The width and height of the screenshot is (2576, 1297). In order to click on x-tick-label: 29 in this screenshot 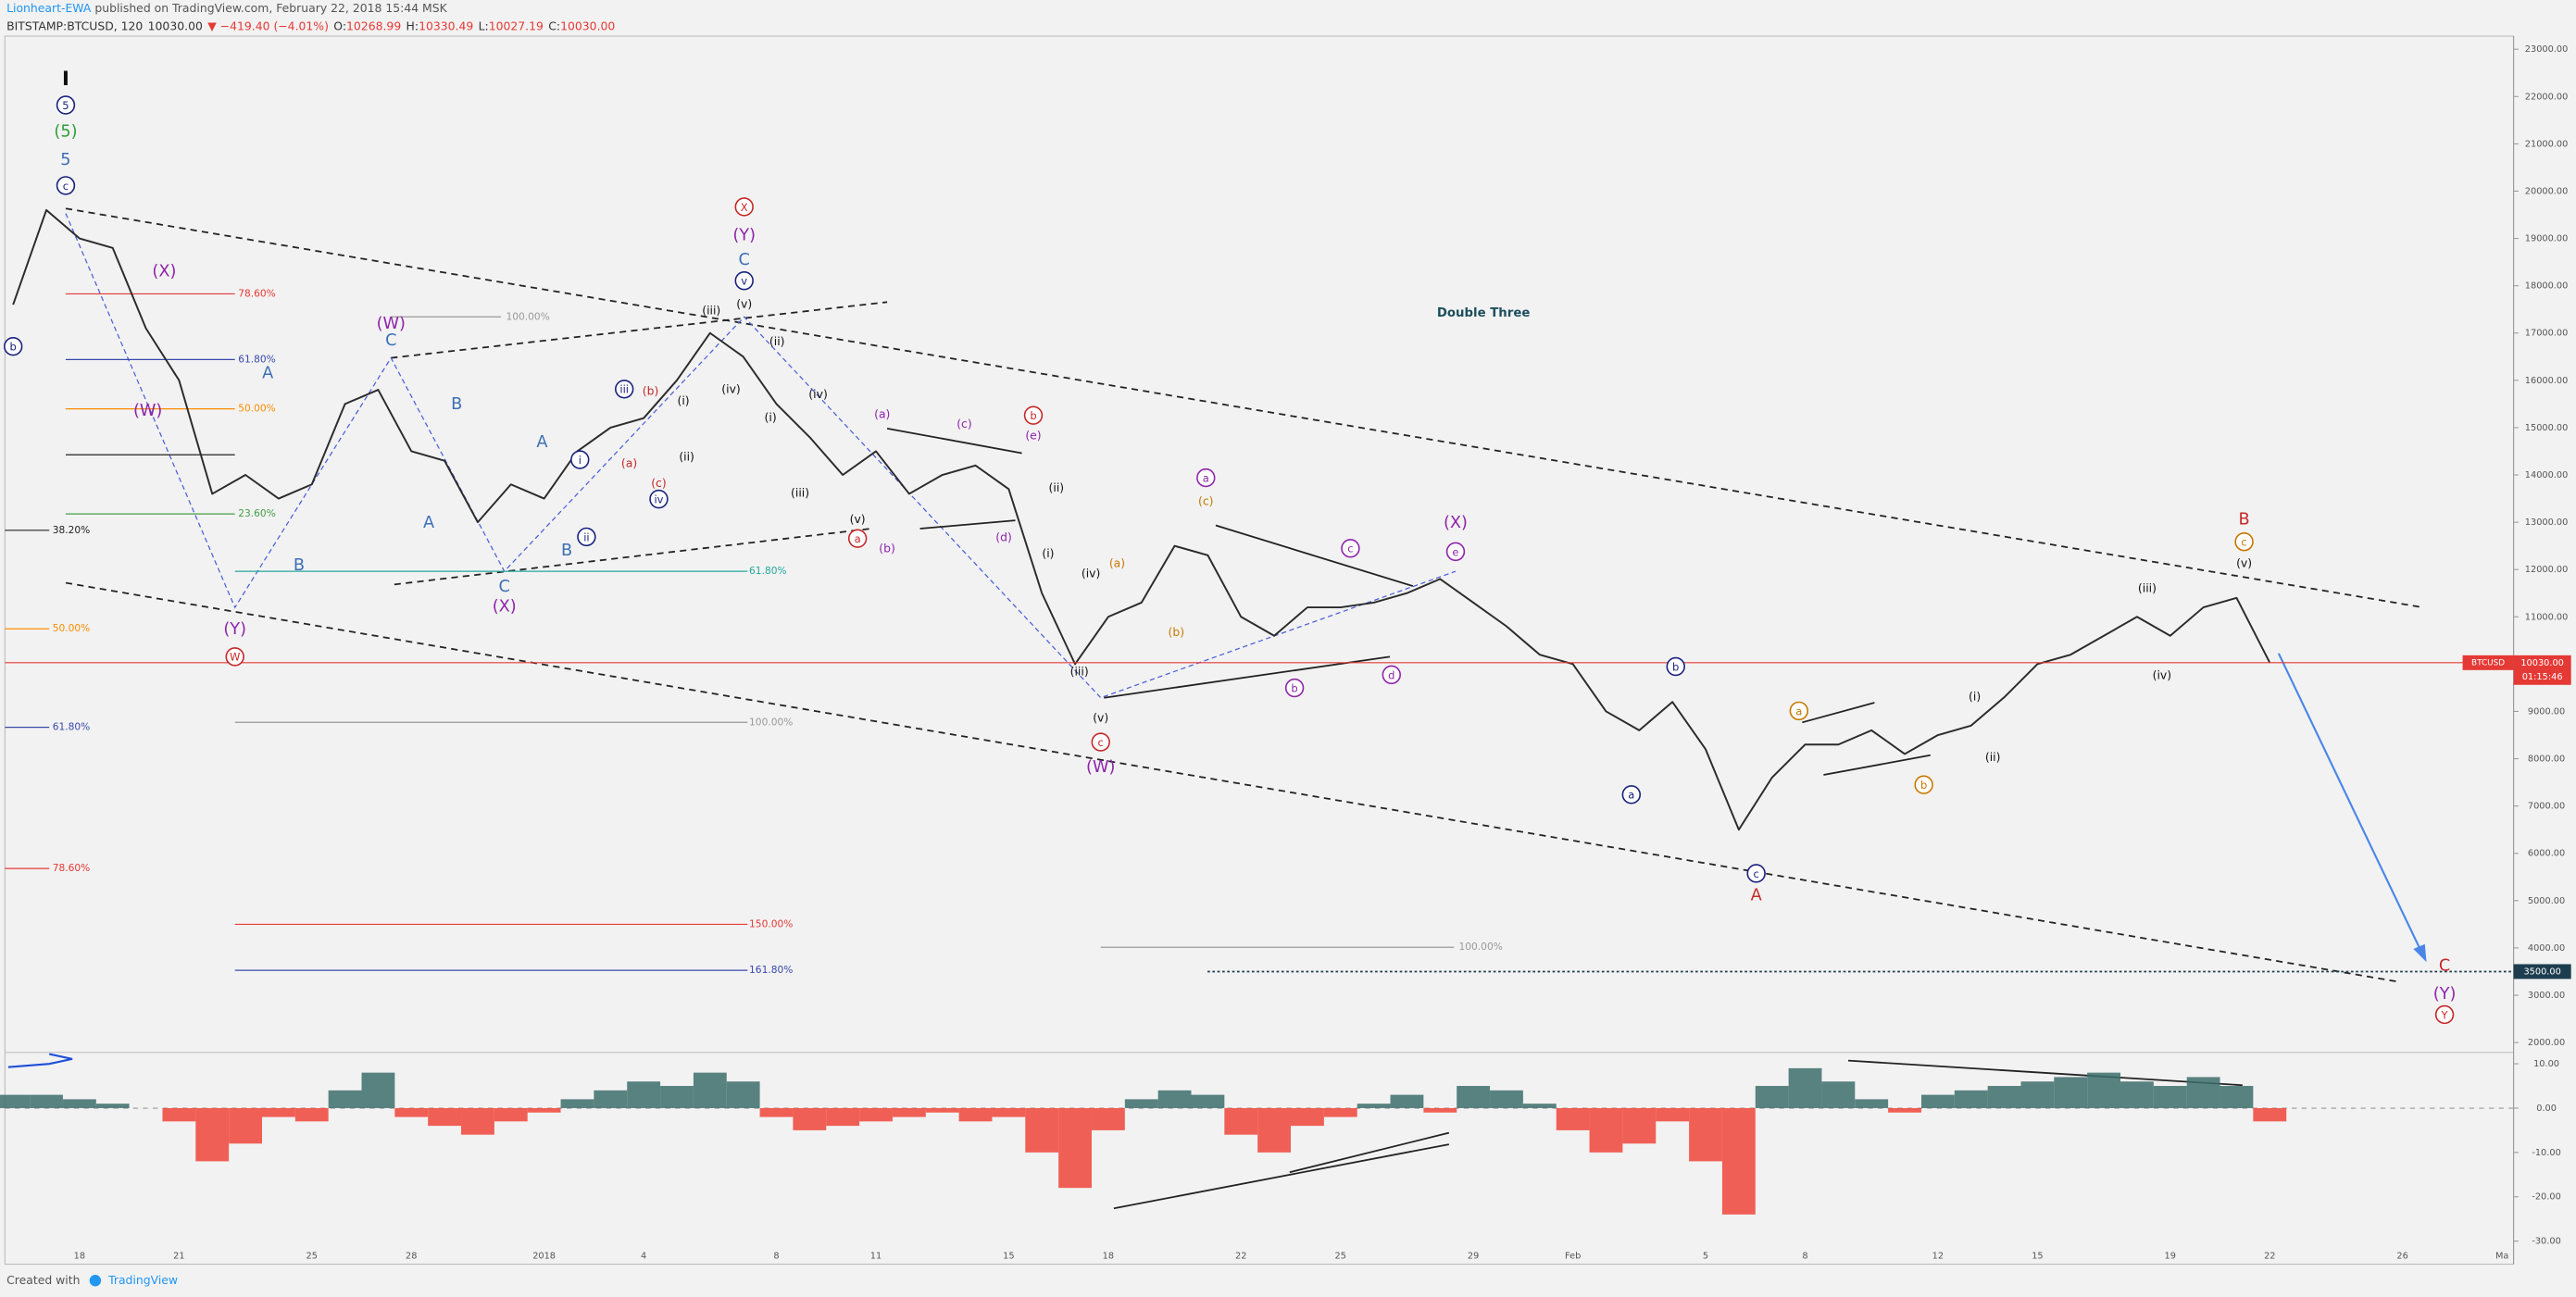, I will do `click(1473, 1257)`.